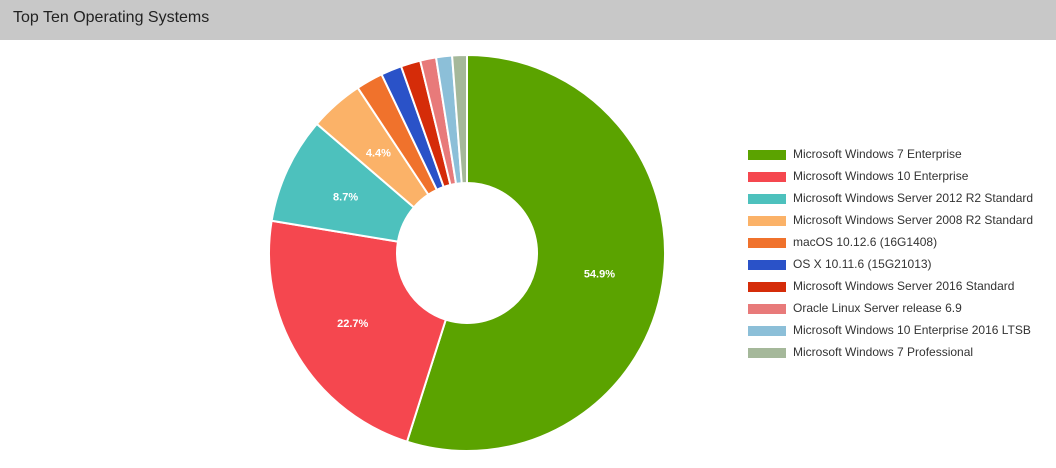 This screenshot has height=468, width=1056. I want to click on legend-label: Microsoft Windows 7 Enterprise, so click(877, 154).